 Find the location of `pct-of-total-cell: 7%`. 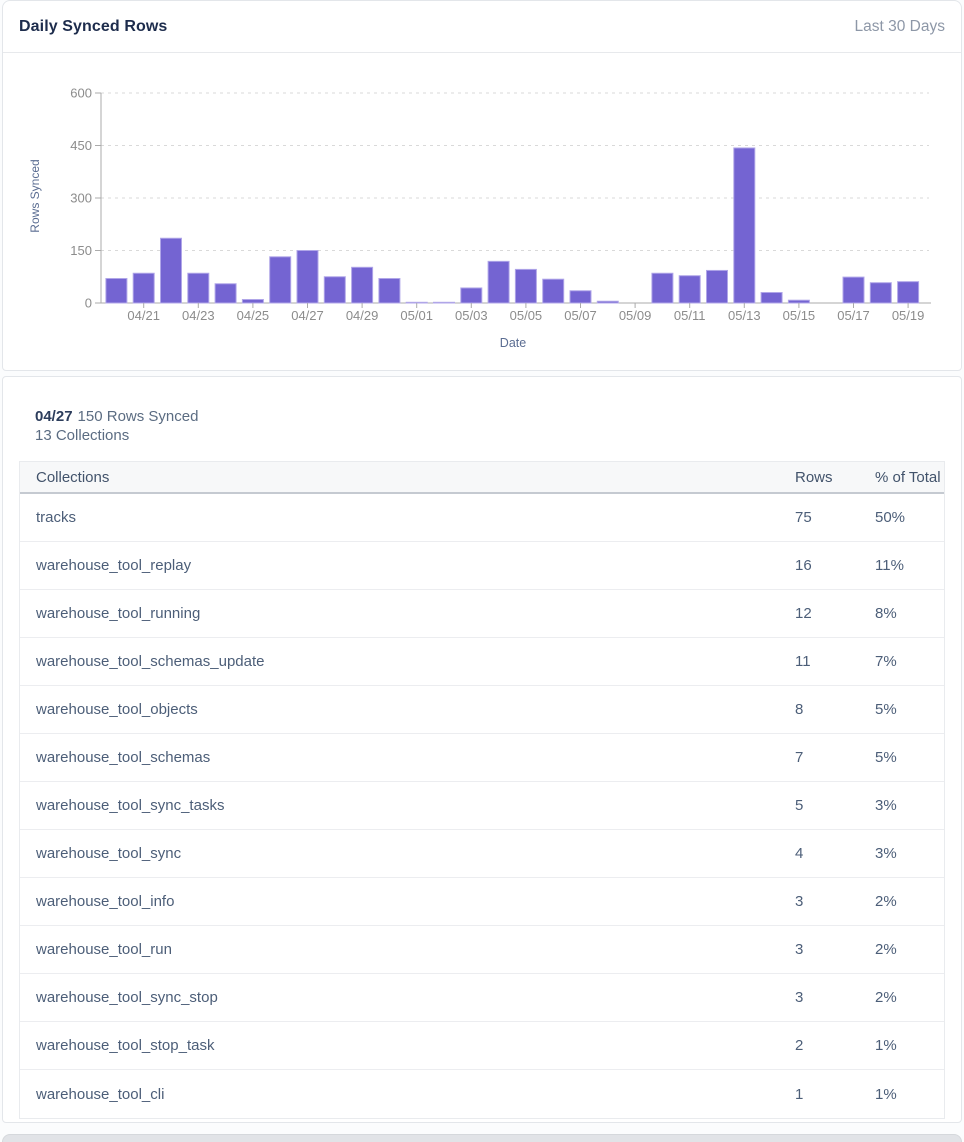

pct-of-total-cell: 7% is located at coordinates (886, 661).